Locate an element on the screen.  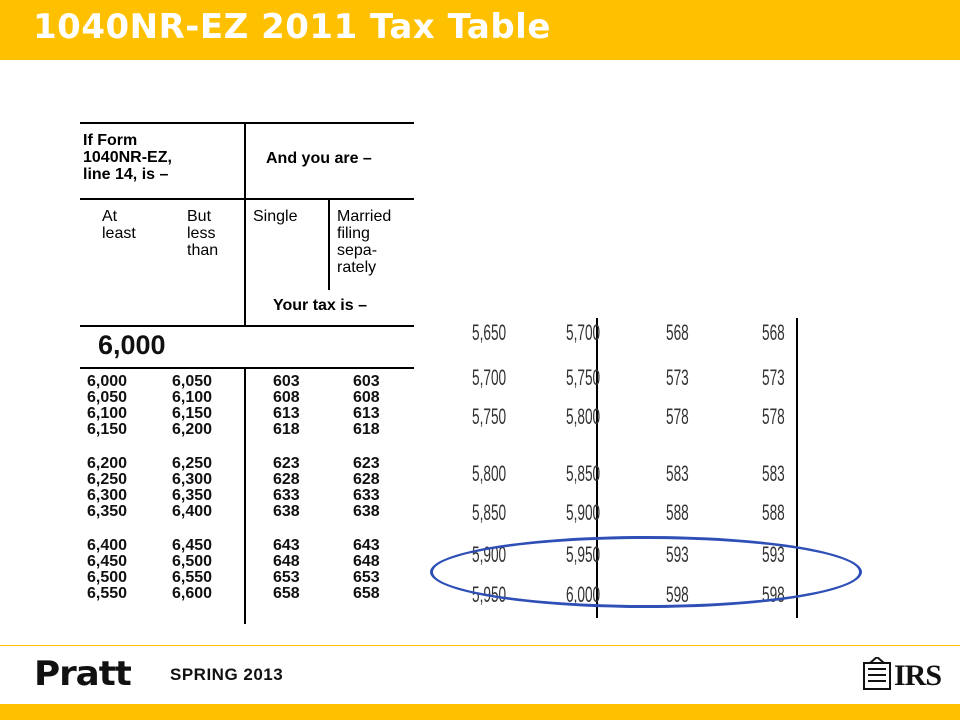
footer-rule is located at coordinates (480, 645).